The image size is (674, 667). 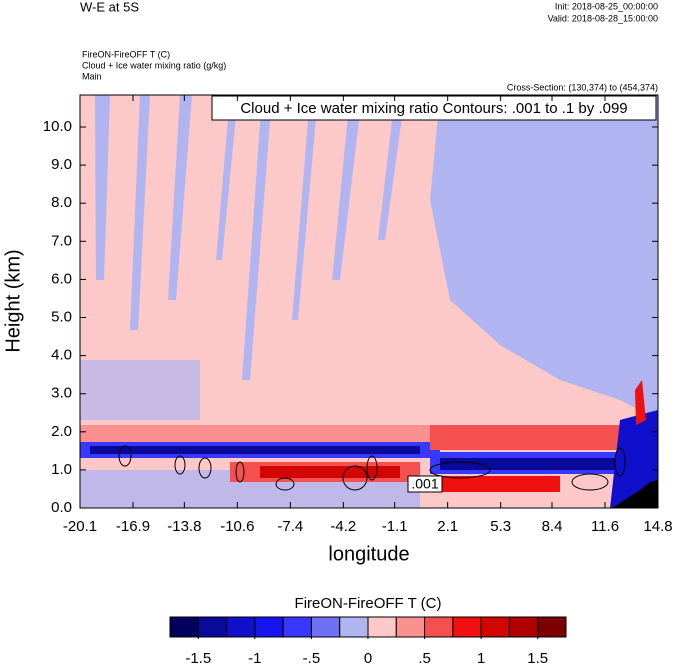 What do you see at coordinates (61, 431) in the screenshot?
I see `y-tick-label: 2.0` at bounding box center [61, 431].